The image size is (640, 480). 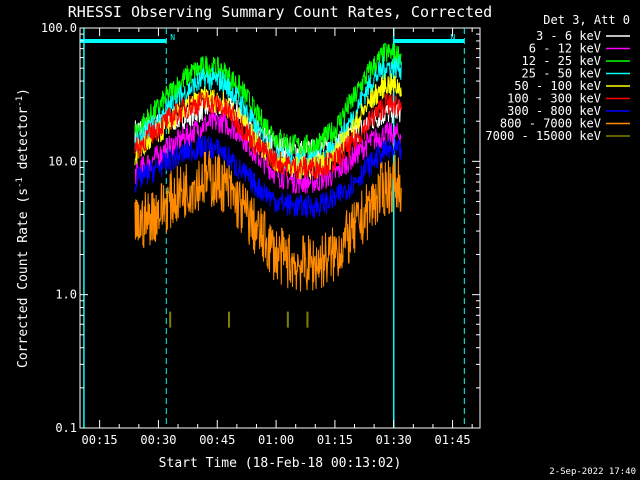 What do you see at coordinates (217, 440) in the screenshot?
I see `x-tick-label: 00:45` at bounding box center [217, 440].